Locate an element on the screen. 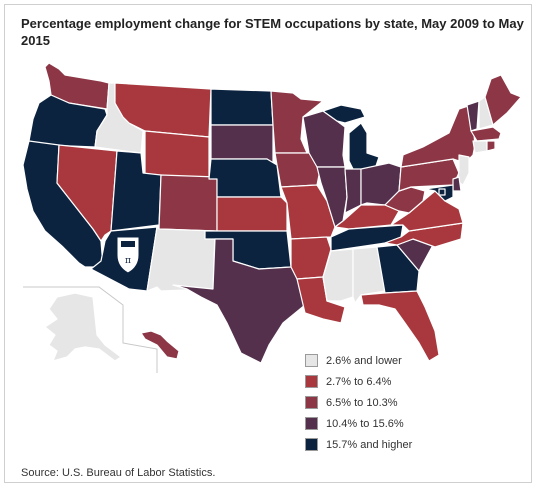  legend-label: 6.5% to 10.3% is located at coordinates (362, 402).